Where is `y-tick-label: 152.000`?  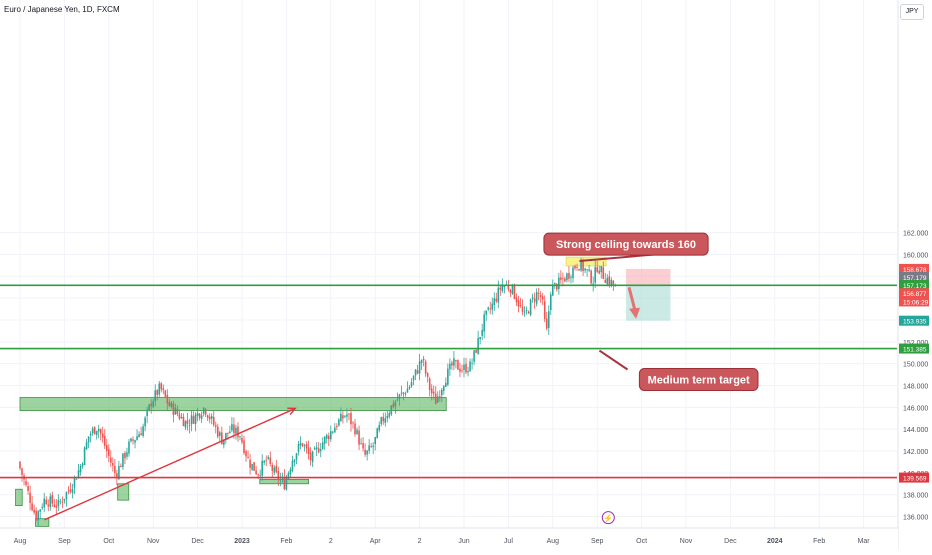 y-tick-label: 152.000 is located at coordinates (915, 343).